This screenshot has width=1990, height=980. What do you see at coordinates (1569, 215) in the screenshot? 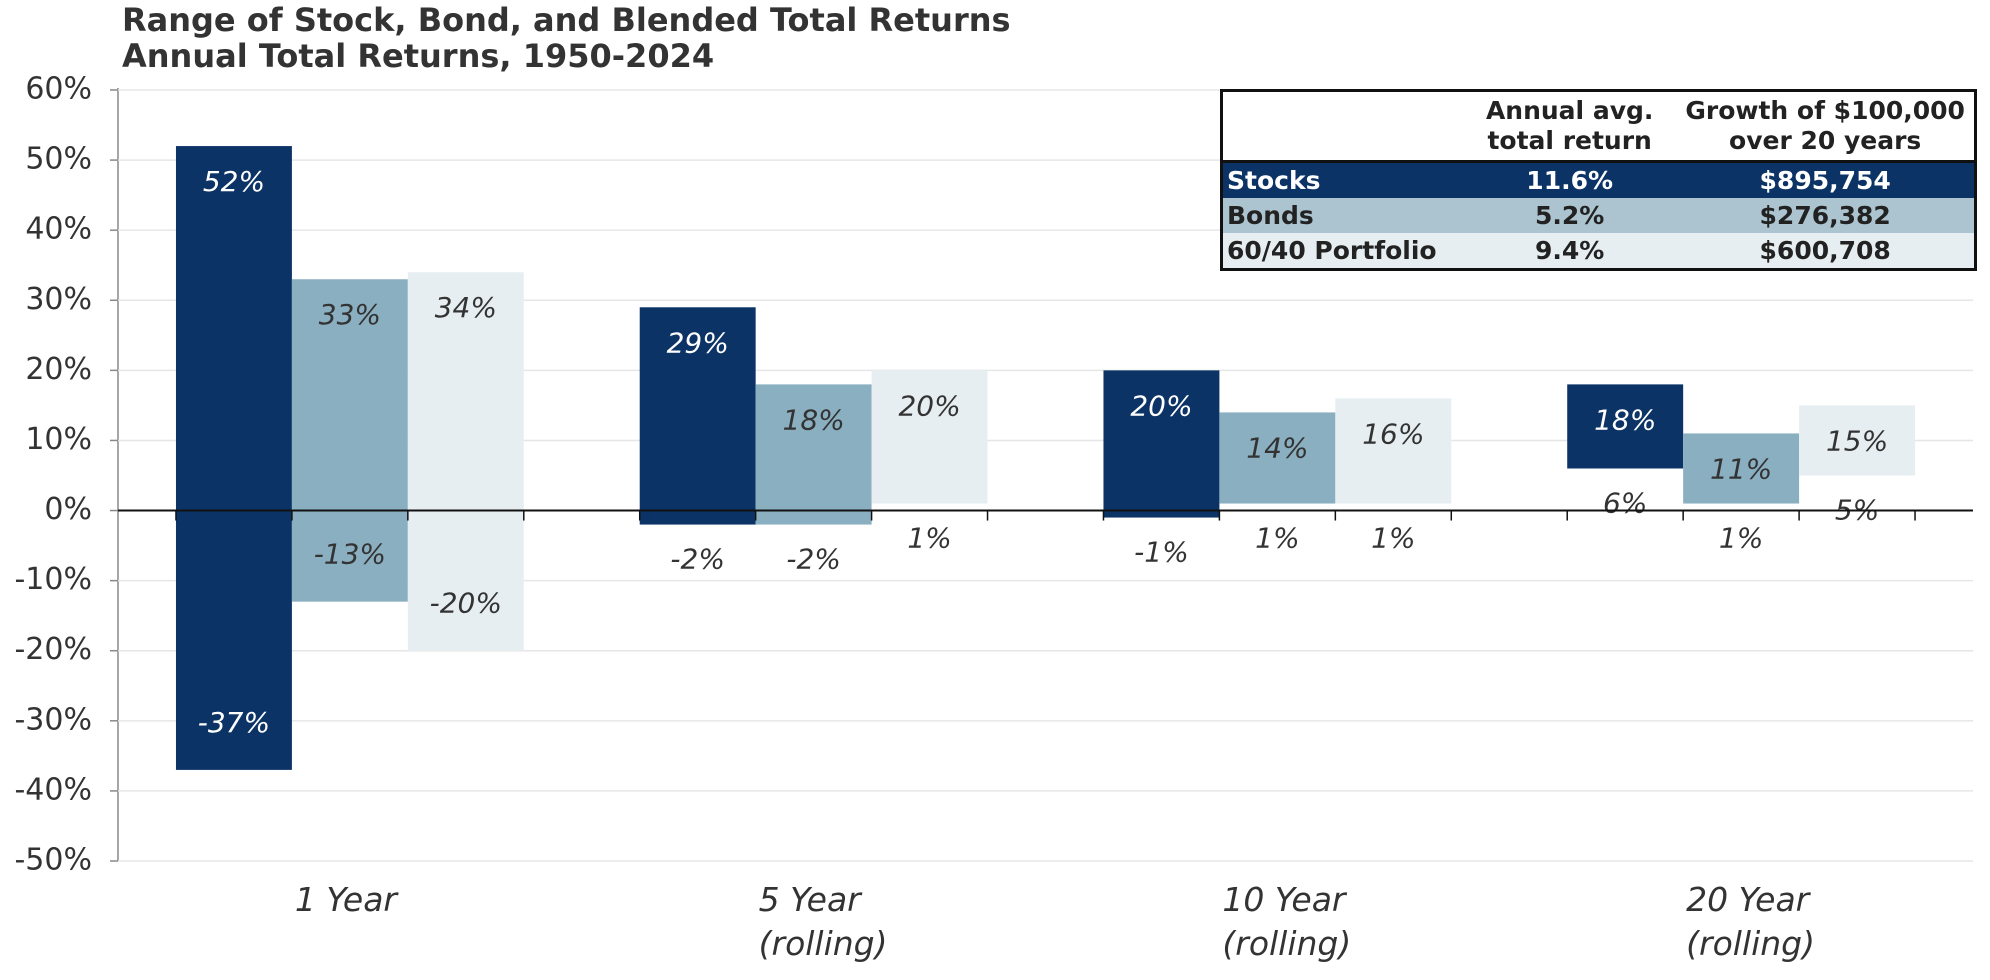
I see `table-cell: 5.2%` at bounding box center [1569, 215].